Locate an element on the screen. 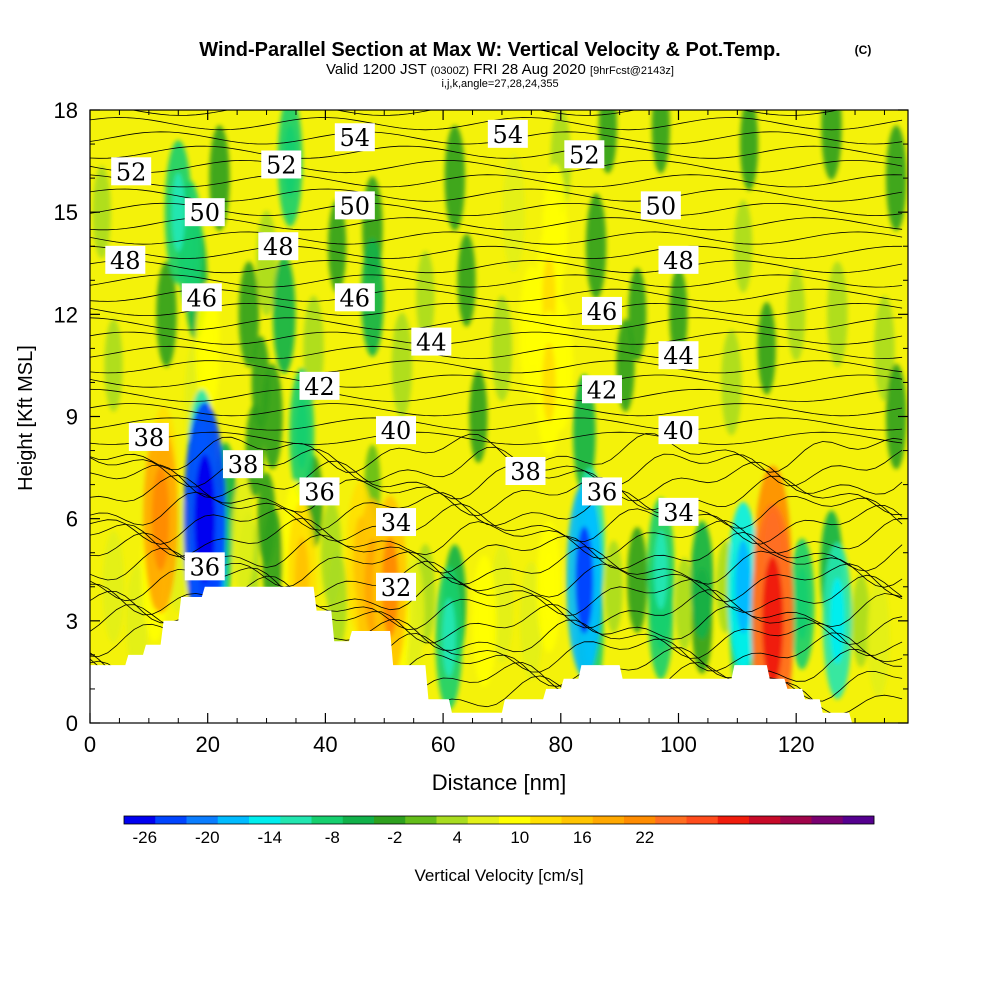  isentrope-label-text: 54 is located at coordinates (355, 138).